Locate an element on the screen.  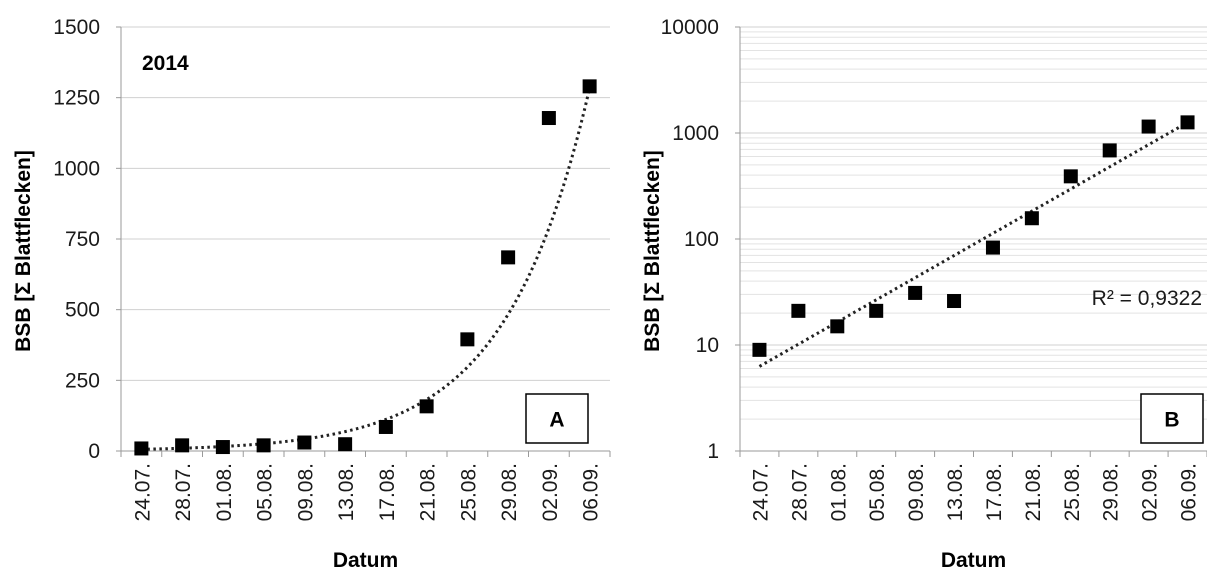
y-tick-label: 1250 is located at coordinates (76, 98).